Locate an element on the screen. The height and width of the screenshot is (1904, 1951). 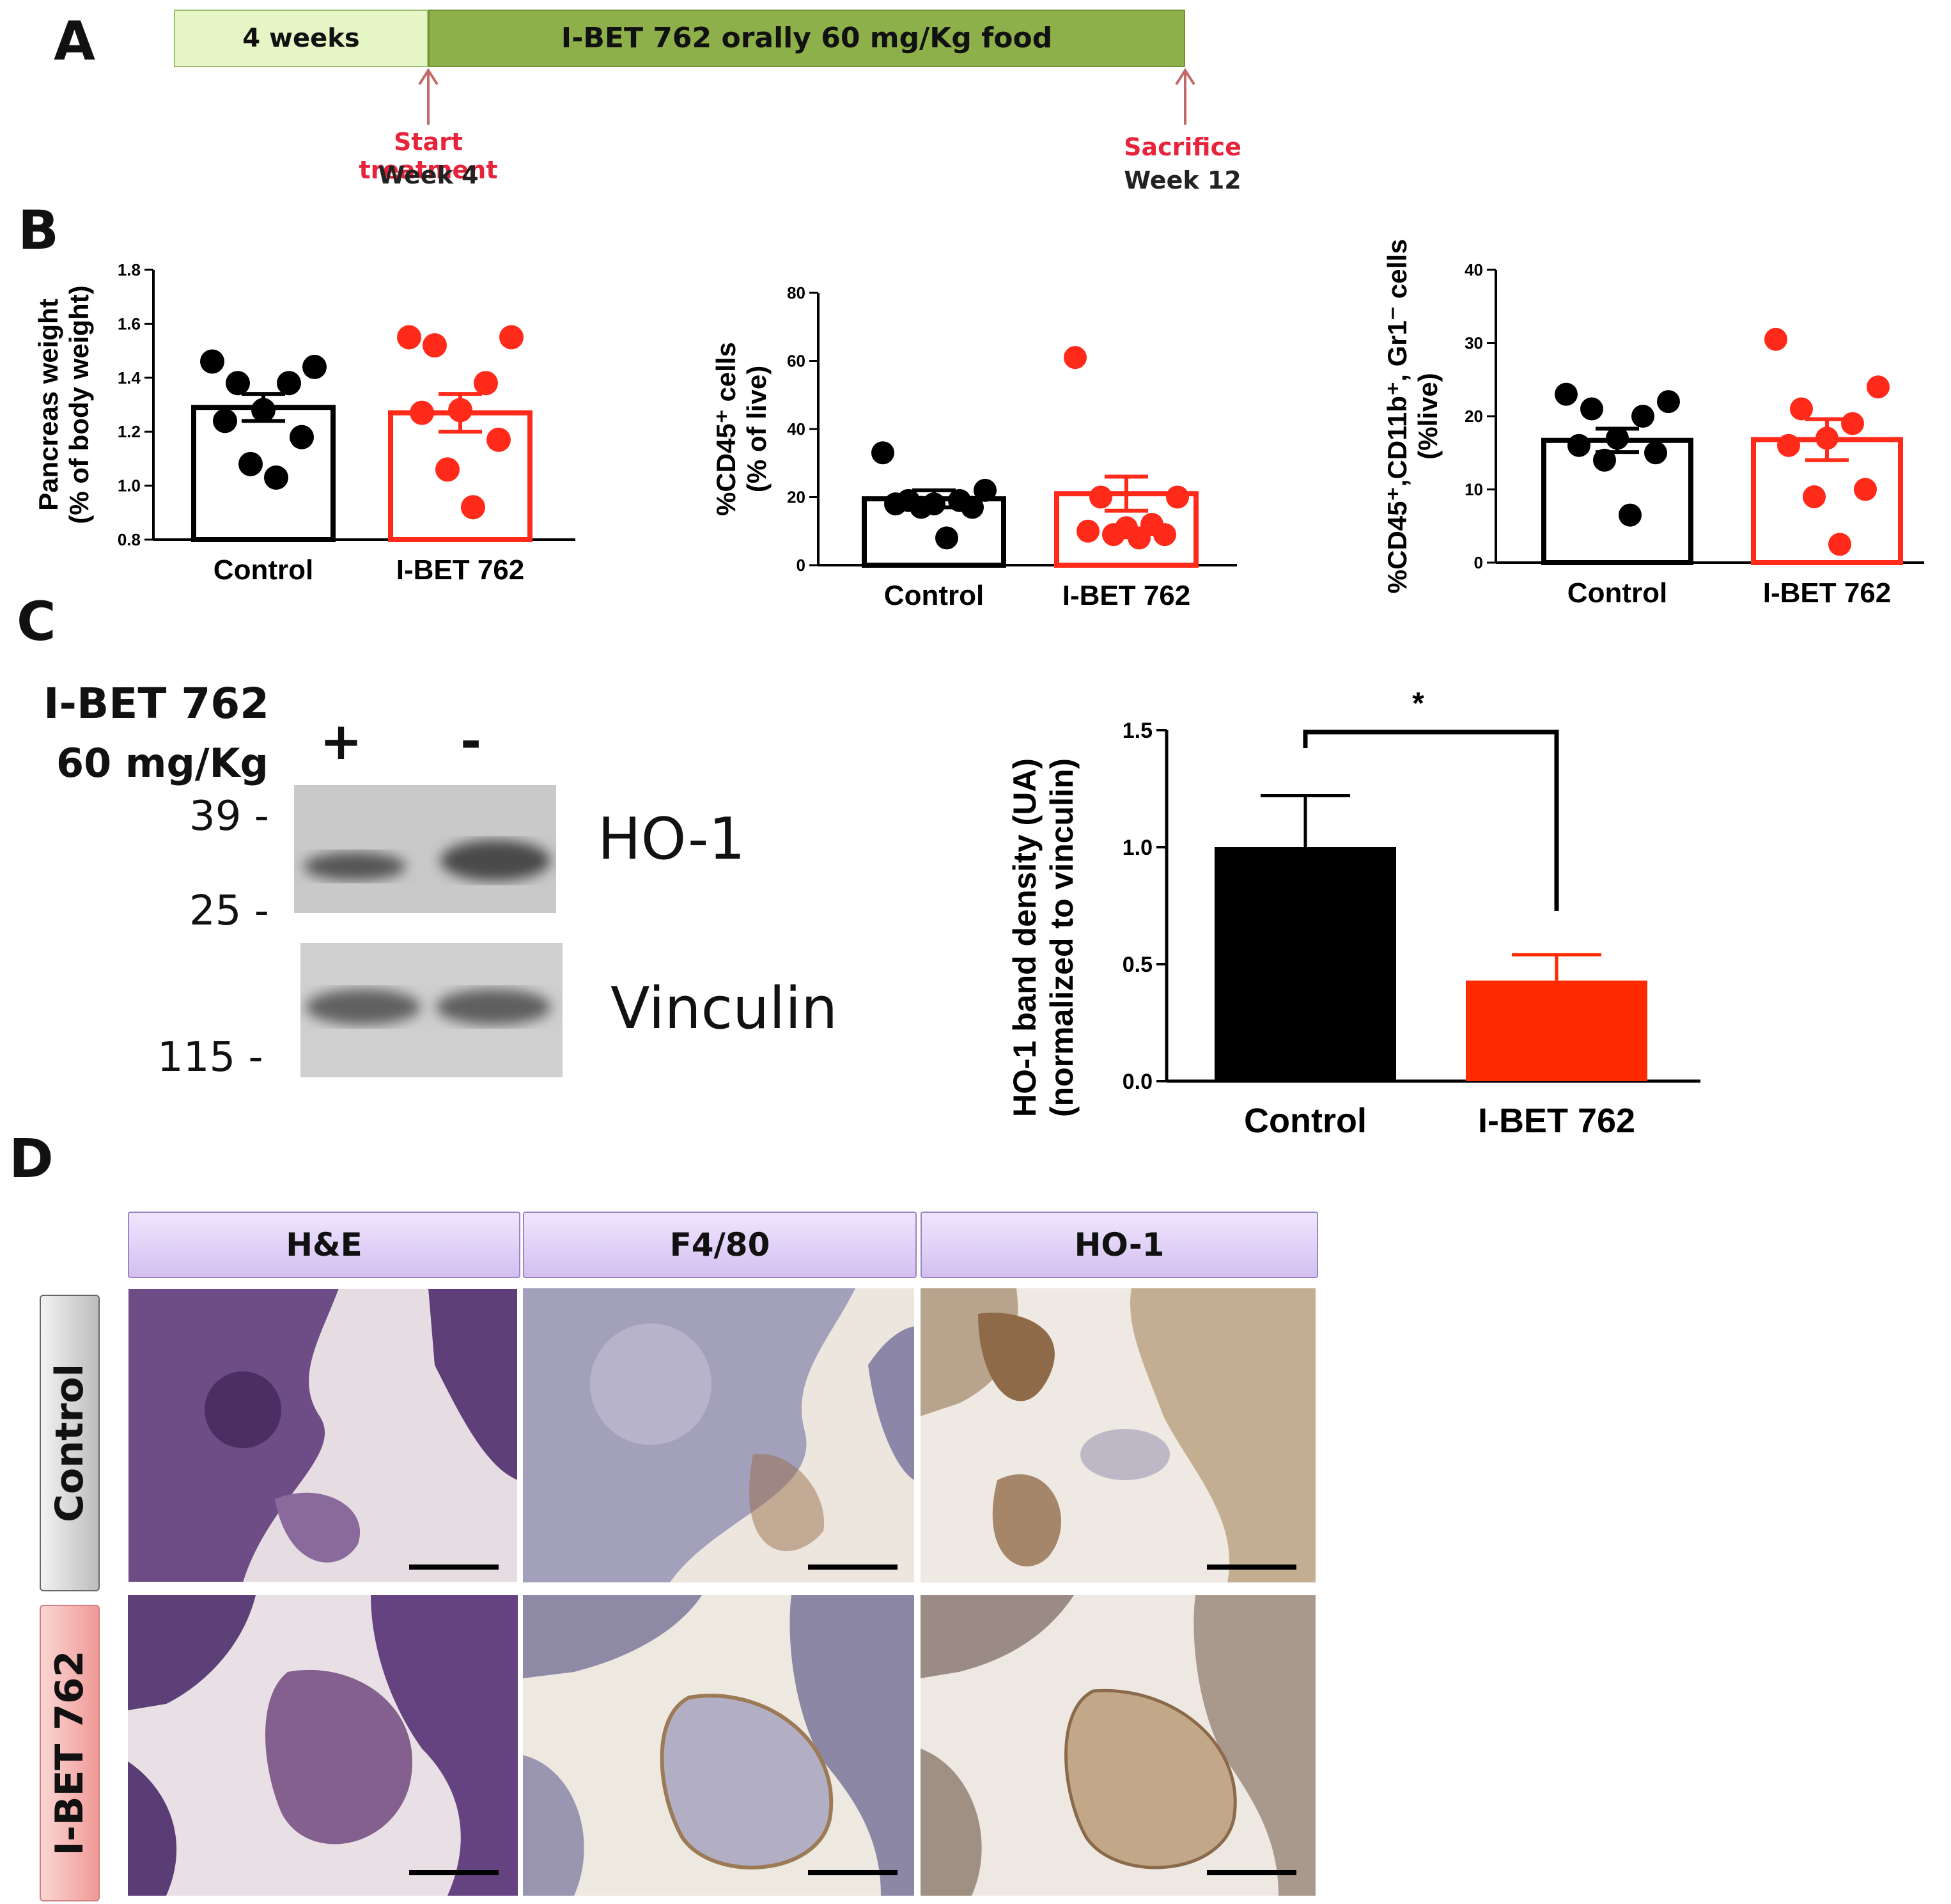
y-tick-label: 0.8 is located at coordinates (129, 539).